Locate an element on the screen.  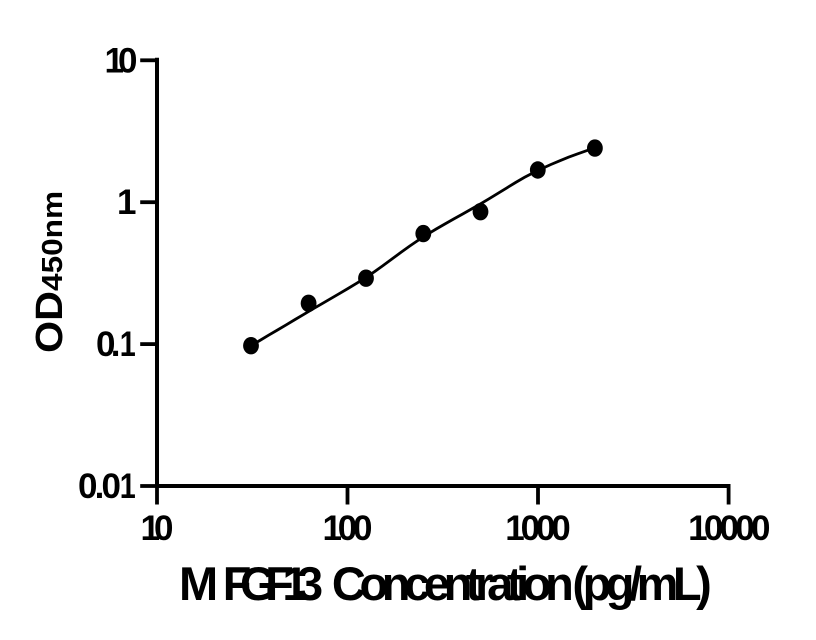
svg-text: Concentration is located at coordinates (453, 583).